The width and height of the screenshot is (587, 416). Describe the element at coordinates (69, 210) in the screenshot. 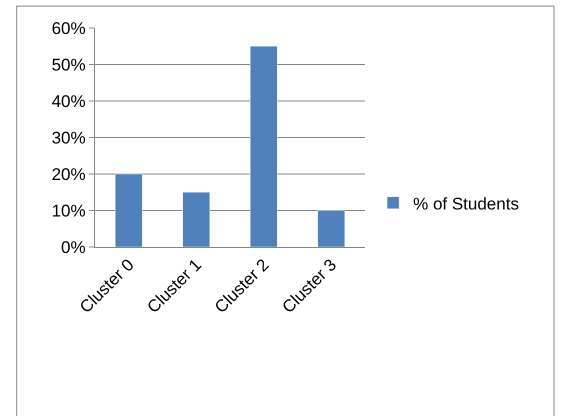

I see `y-tick-label: 10%` at that location.